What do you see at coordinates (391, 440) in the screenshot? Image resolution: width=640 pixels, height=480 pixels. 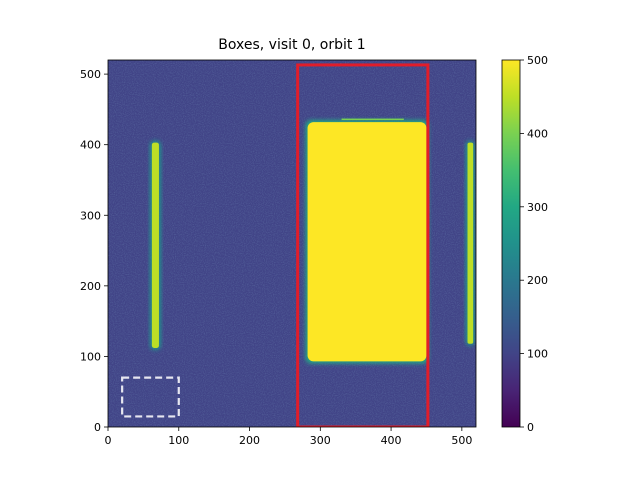 I see `x-tick-label: 400` at bounding box center [391, 440].